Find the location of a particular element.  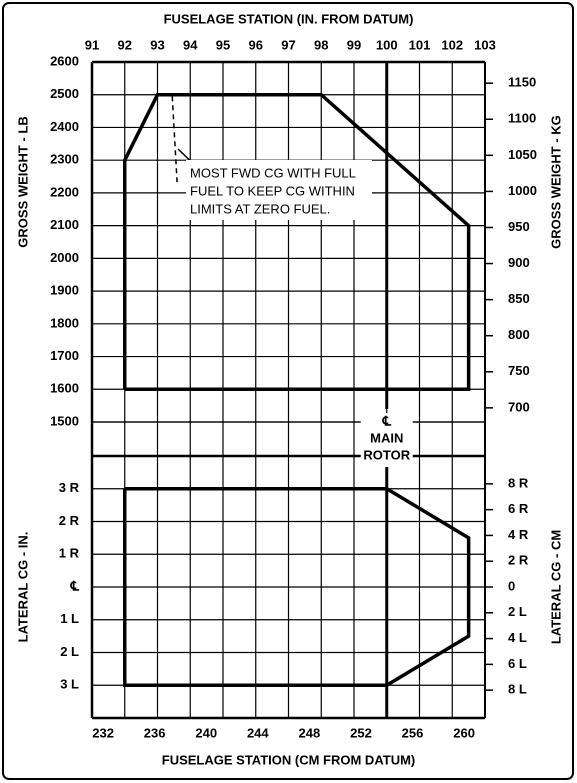

x2-tick-label: 260 is located at coordinates (464, 732).